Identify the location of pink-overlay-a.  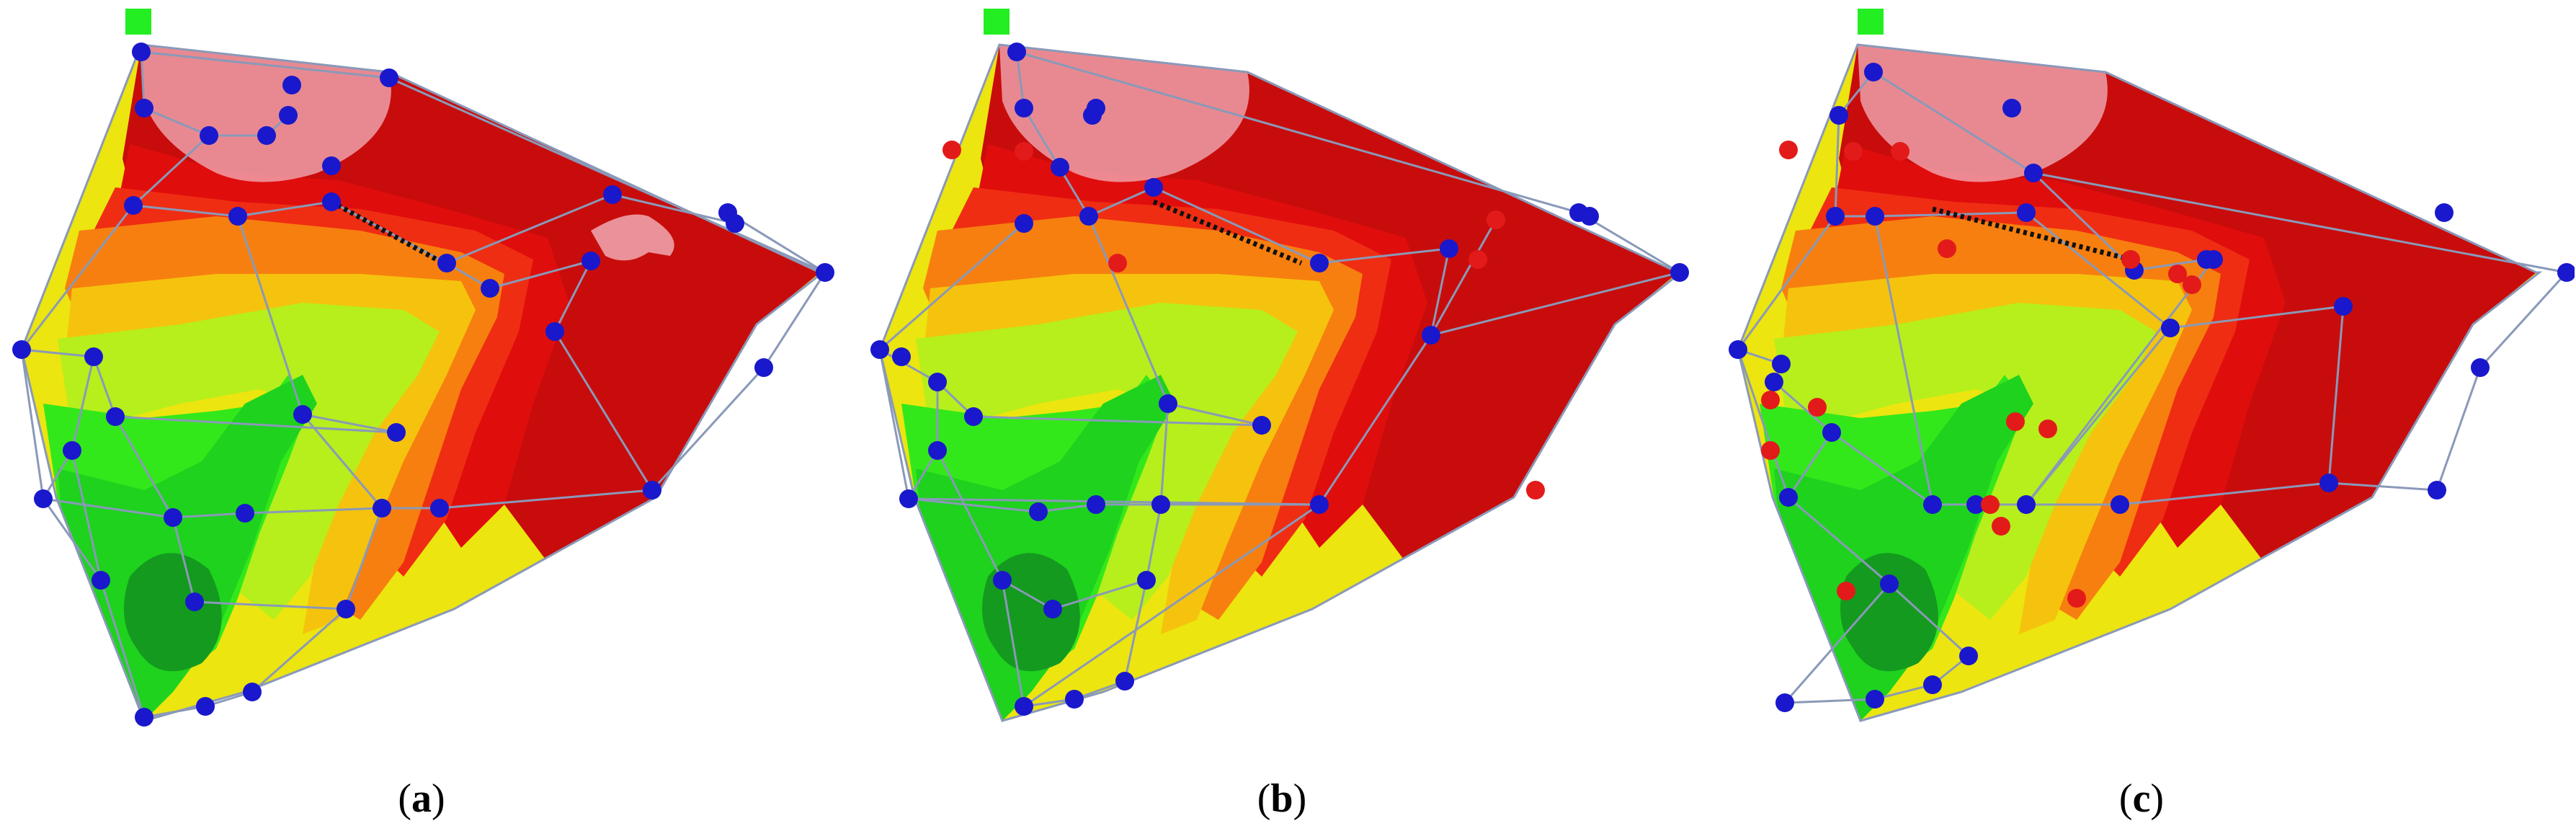
(266, 113).